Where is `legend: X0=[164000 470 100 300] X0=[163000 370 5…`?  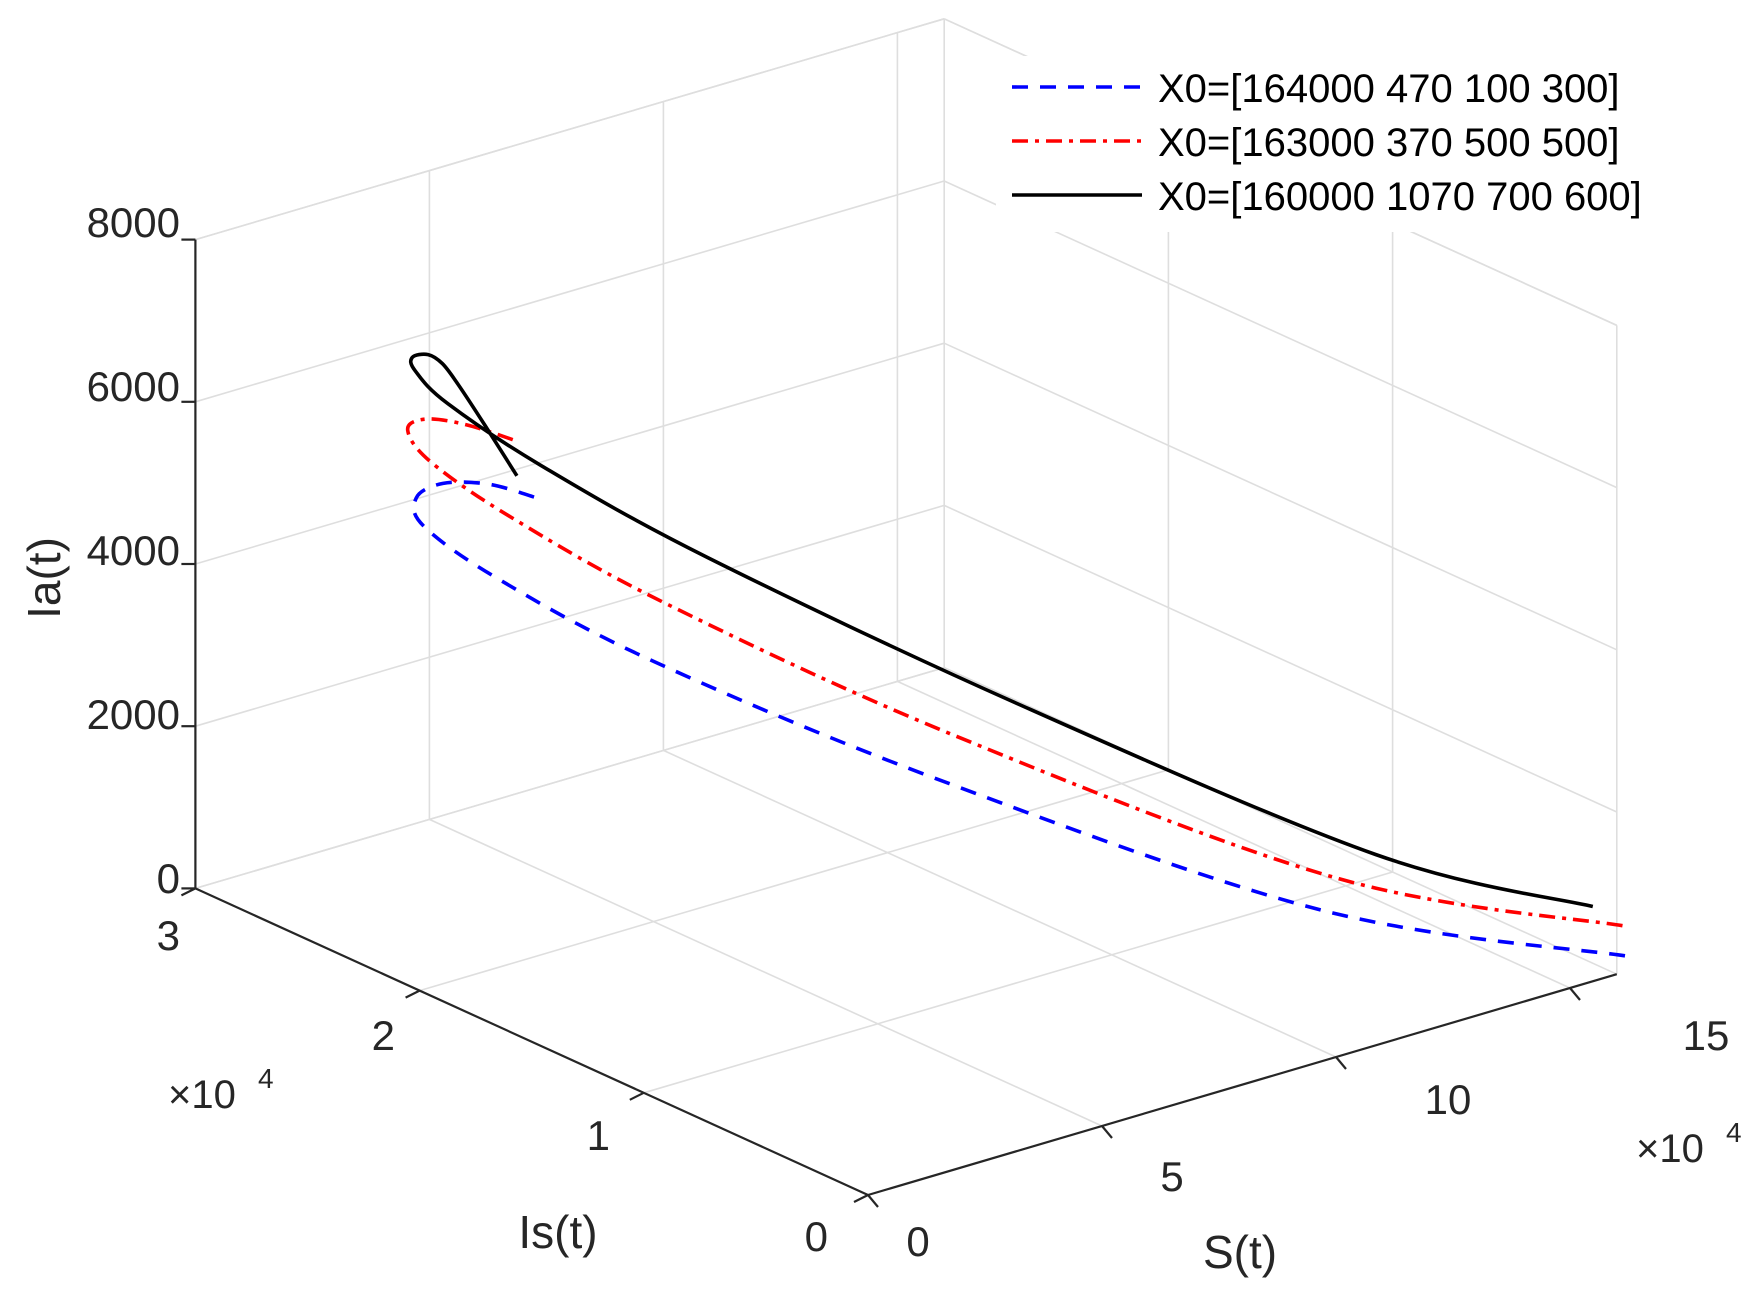
legend: X0=[164000 470 100 300] X0=[163000 370 5… is located at coordinates (1341, 144).